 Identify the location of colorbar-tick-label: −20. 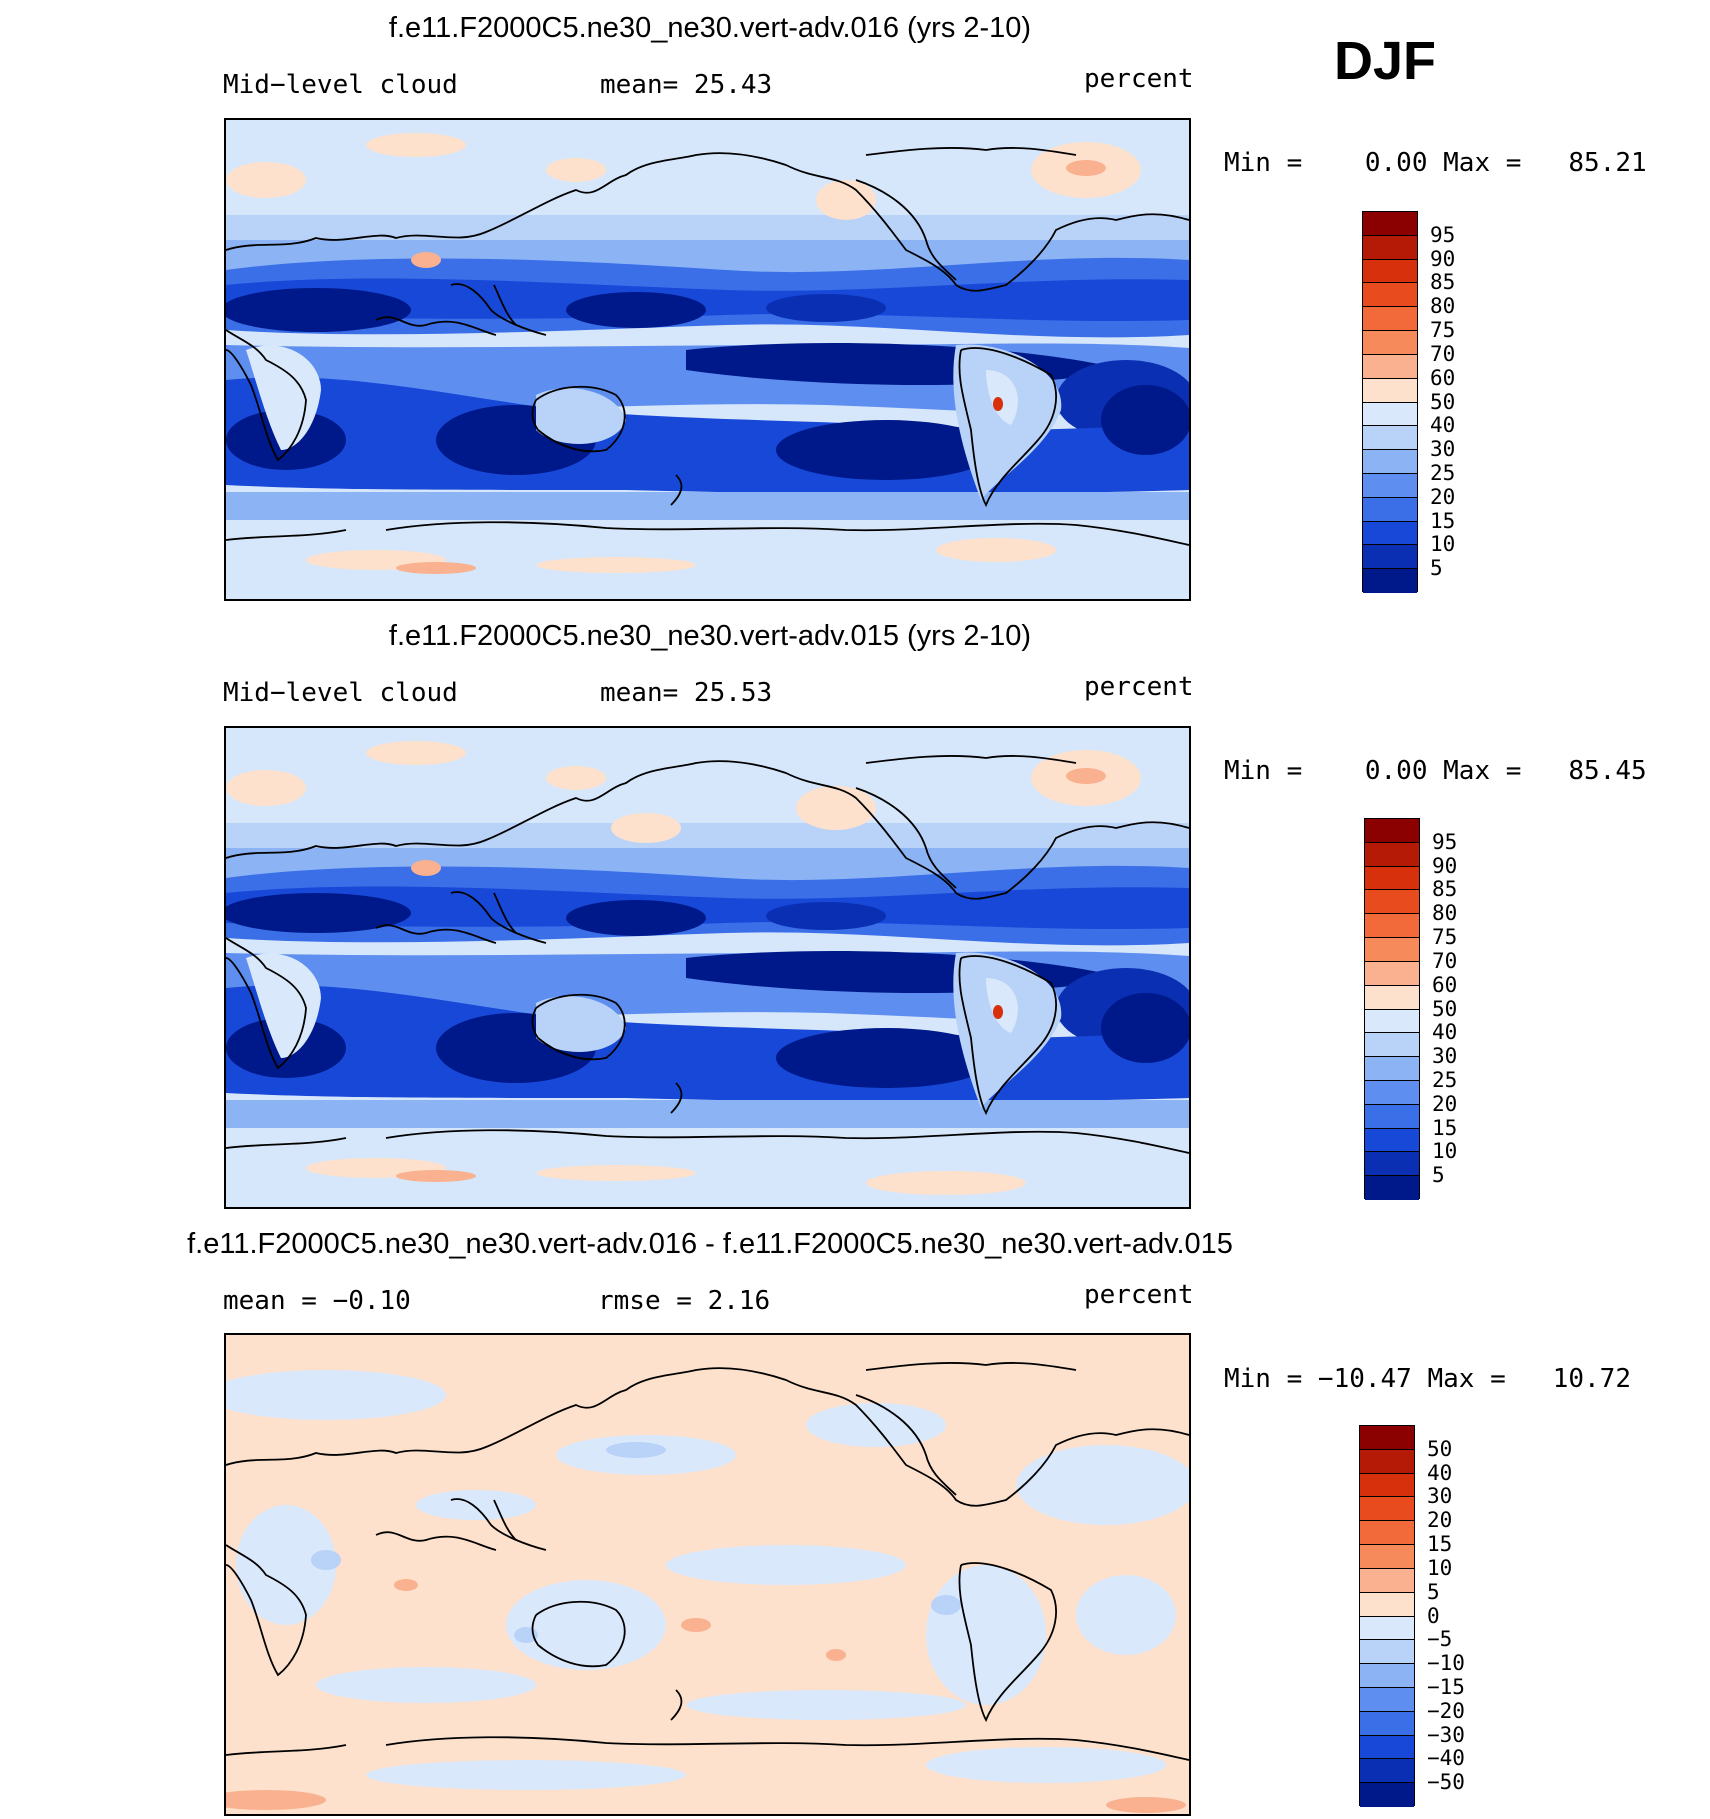
(1446, 1710).